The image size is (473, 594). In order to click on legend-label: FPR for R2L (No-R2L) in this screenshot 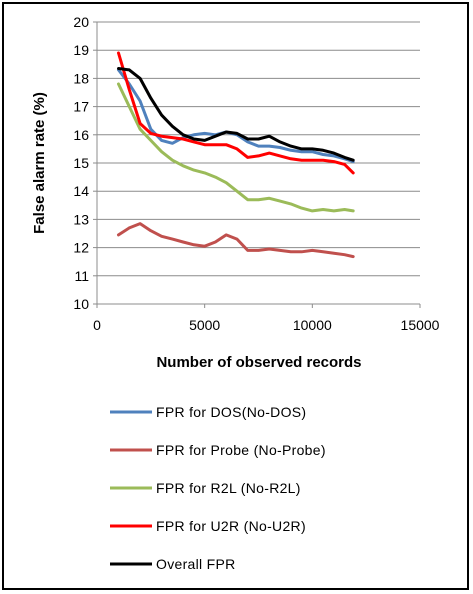, I will do `click(228, 488)`.